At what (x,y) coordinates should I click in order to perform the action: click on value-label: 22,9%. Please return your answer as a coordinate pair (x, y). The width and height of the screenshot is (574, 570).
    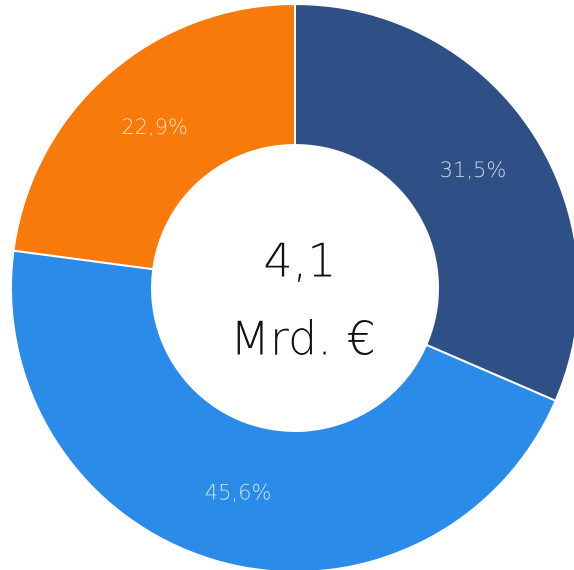
    Looking at the image, I should click on (154, 127).